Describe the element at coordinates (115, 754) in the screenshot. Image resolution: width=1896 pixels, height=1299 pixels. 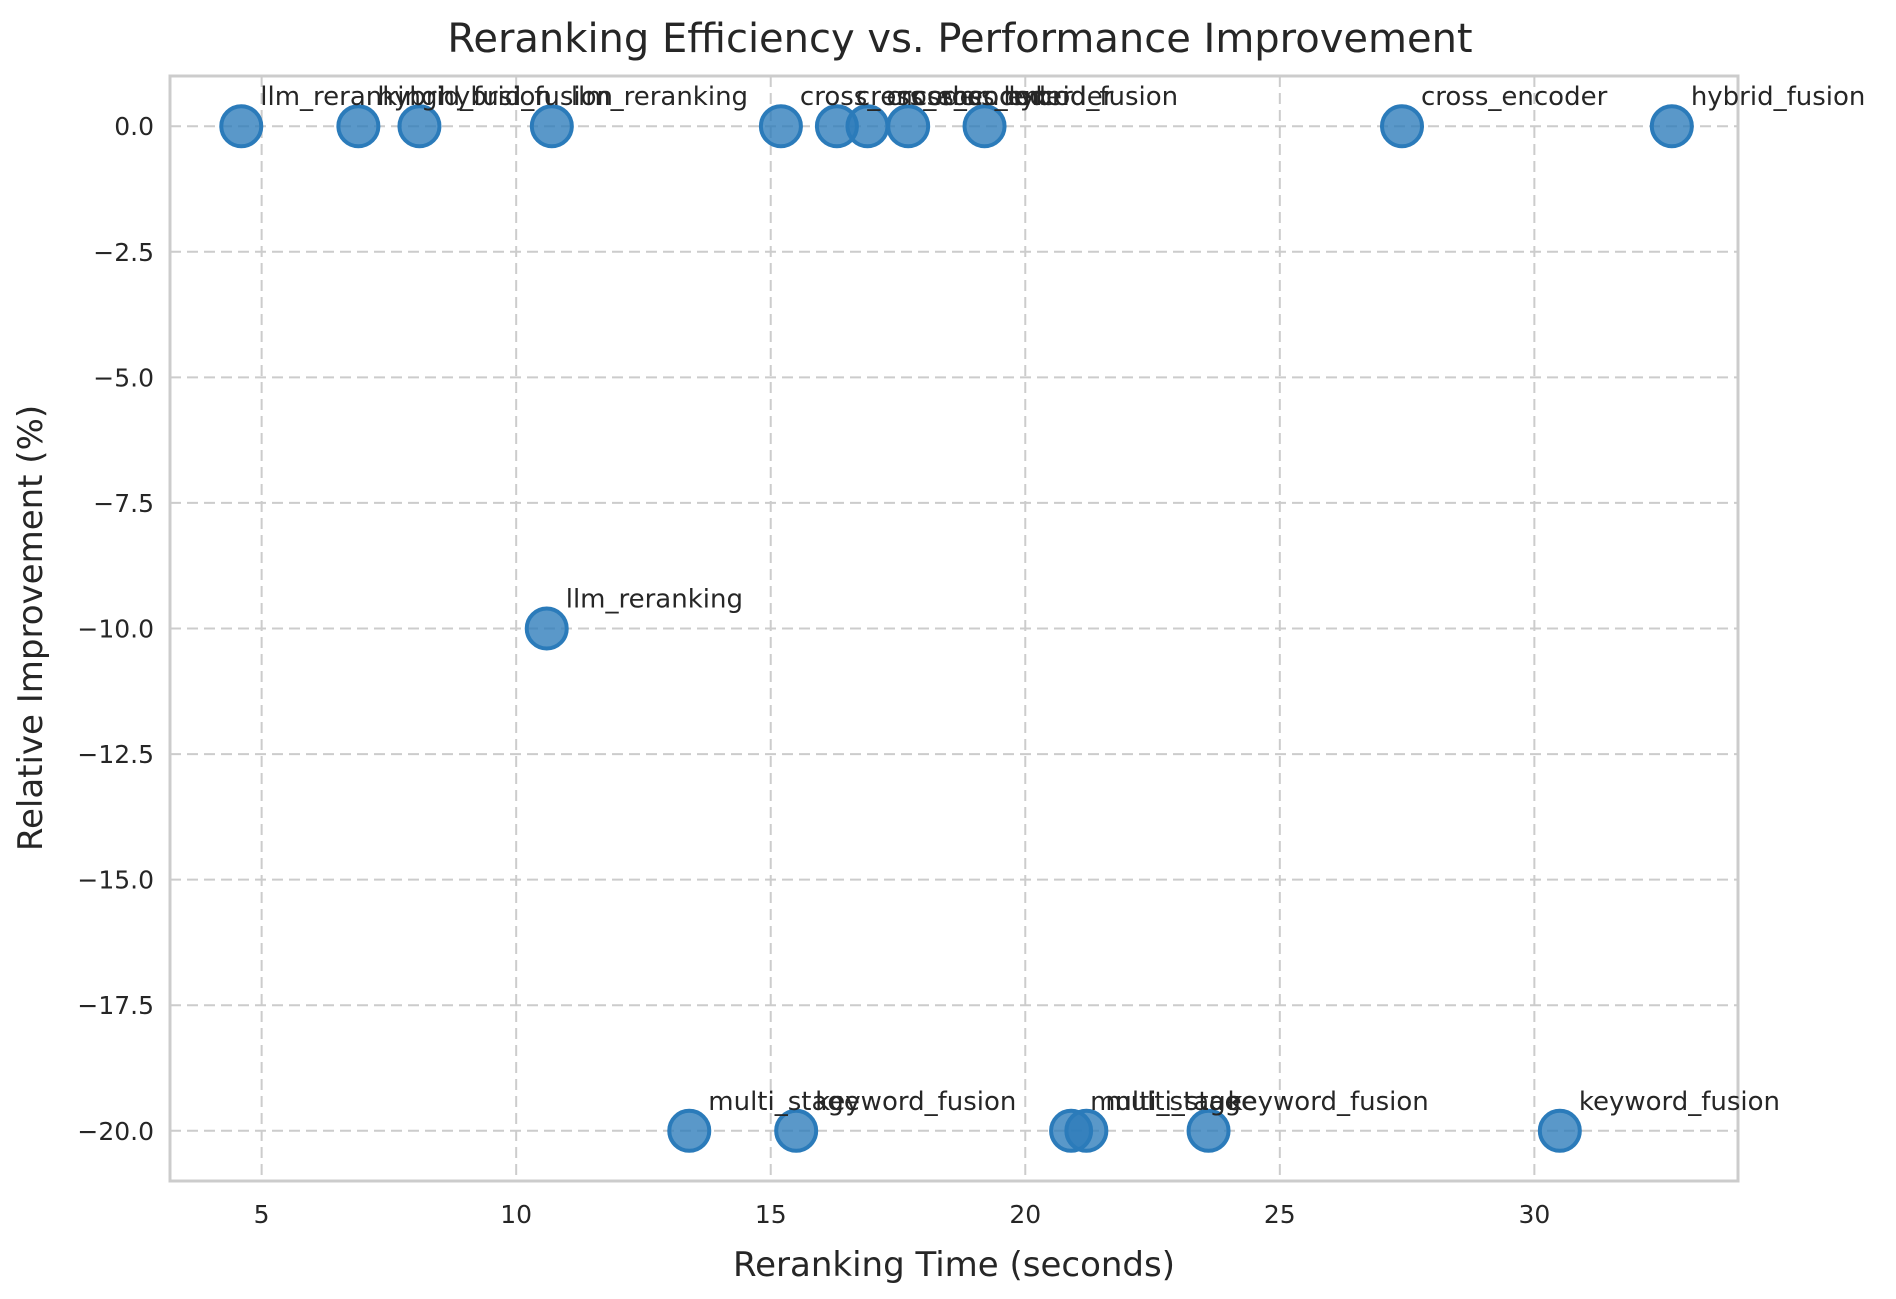
I see `y-tick-label: −12.5` at that location.